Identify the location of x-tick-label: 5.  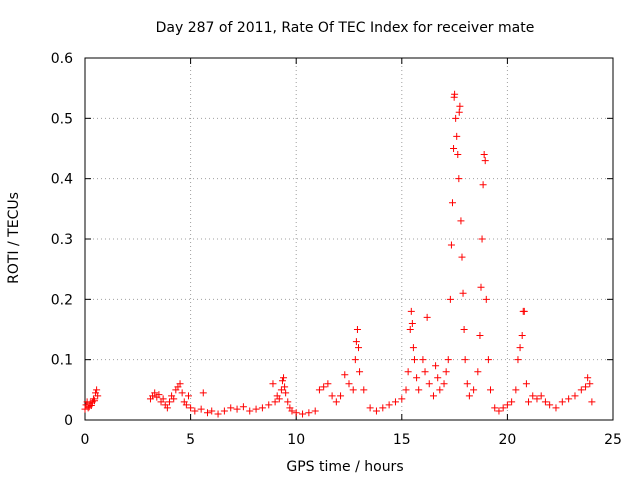
(190, 440).